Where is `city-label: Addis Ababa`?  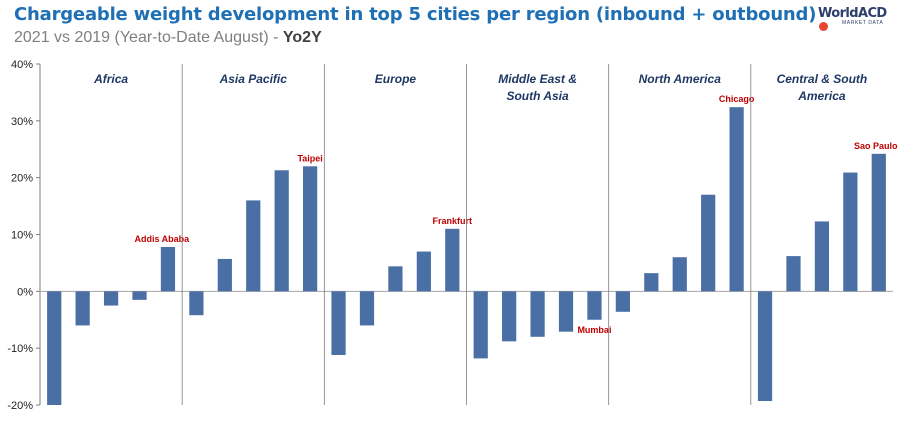 city-label: Addis Ababa is located at coordinates (162, 239).